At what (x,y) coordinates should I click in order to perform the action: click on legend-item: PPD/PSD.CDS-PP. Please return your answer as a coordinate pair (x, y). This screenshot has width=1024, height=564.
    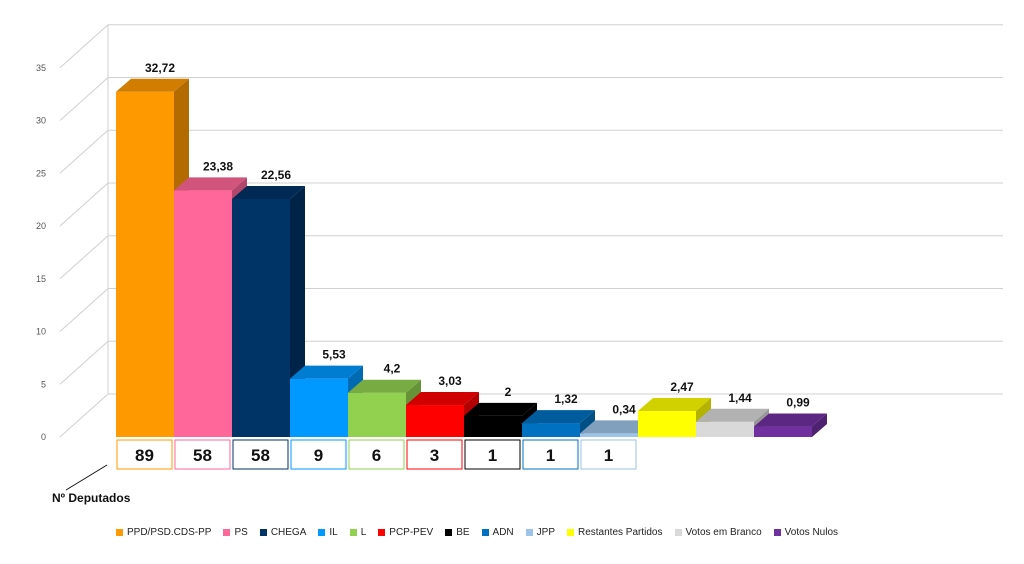
    Looking at the image, I should click on (163, 532).